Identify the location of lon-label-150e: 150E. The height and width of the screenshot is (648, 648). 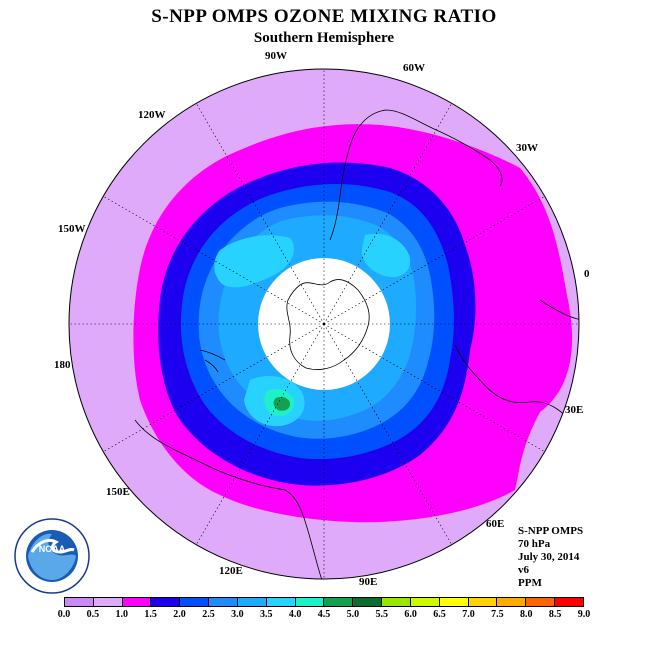
(118, 492).